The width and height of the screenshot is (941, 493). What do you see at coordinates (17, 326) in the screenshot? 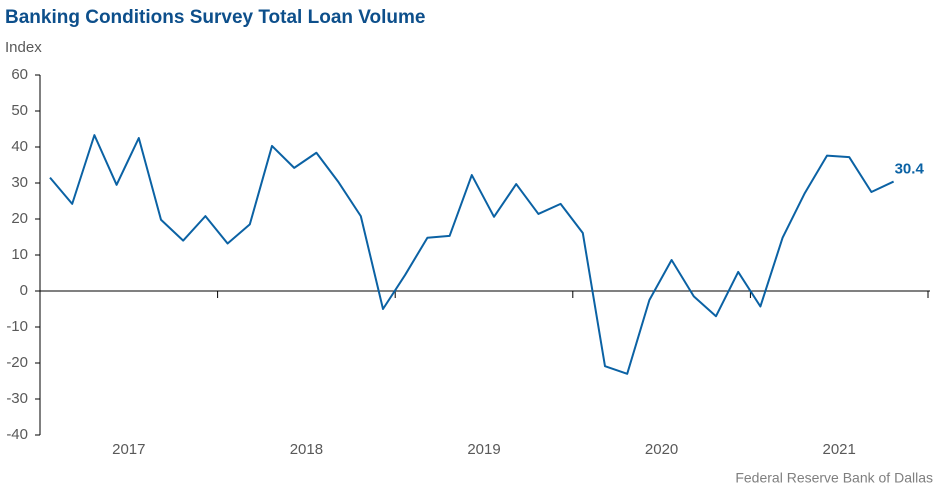
I see `y-tick-label: -10` at bounding box center [17, 326].